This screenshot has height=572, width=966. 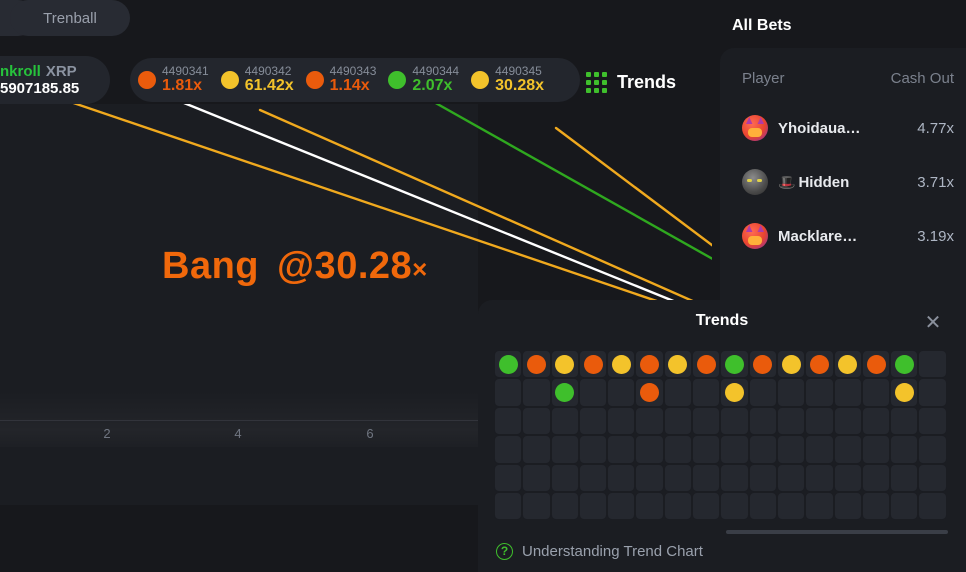 I want to click on bet-row: Macklare… 3.19x, so click(x=843, y=236).